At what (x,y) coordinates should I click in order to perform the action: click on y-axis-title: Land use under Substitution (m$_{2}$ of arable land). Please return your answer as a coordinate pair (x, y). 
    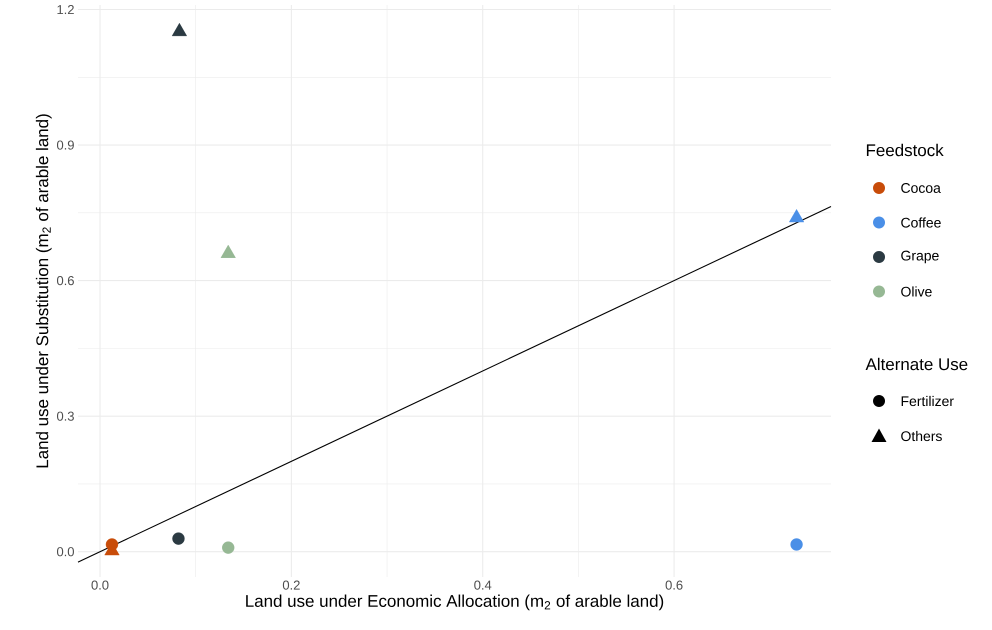
    Looking at the image, I should click on (44, 291).